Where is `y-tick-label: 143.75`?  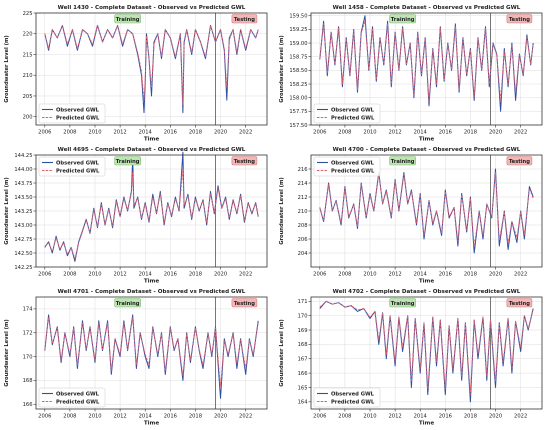 y-tick-label: 143.75 is located at coordinates (23, 184).